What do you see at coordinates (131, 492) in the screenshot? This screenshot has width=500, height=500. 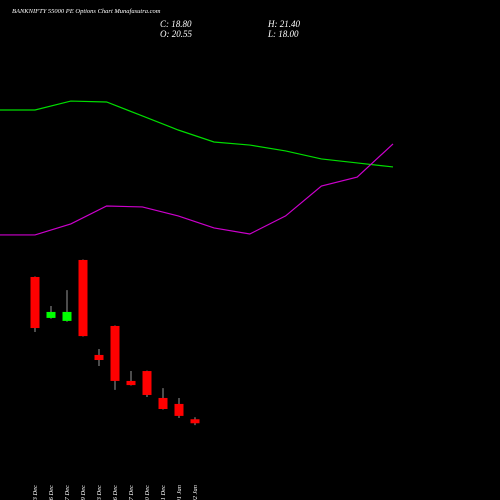 I see `x-tick-label: 27 Dec` at bounding box center [131, 492].